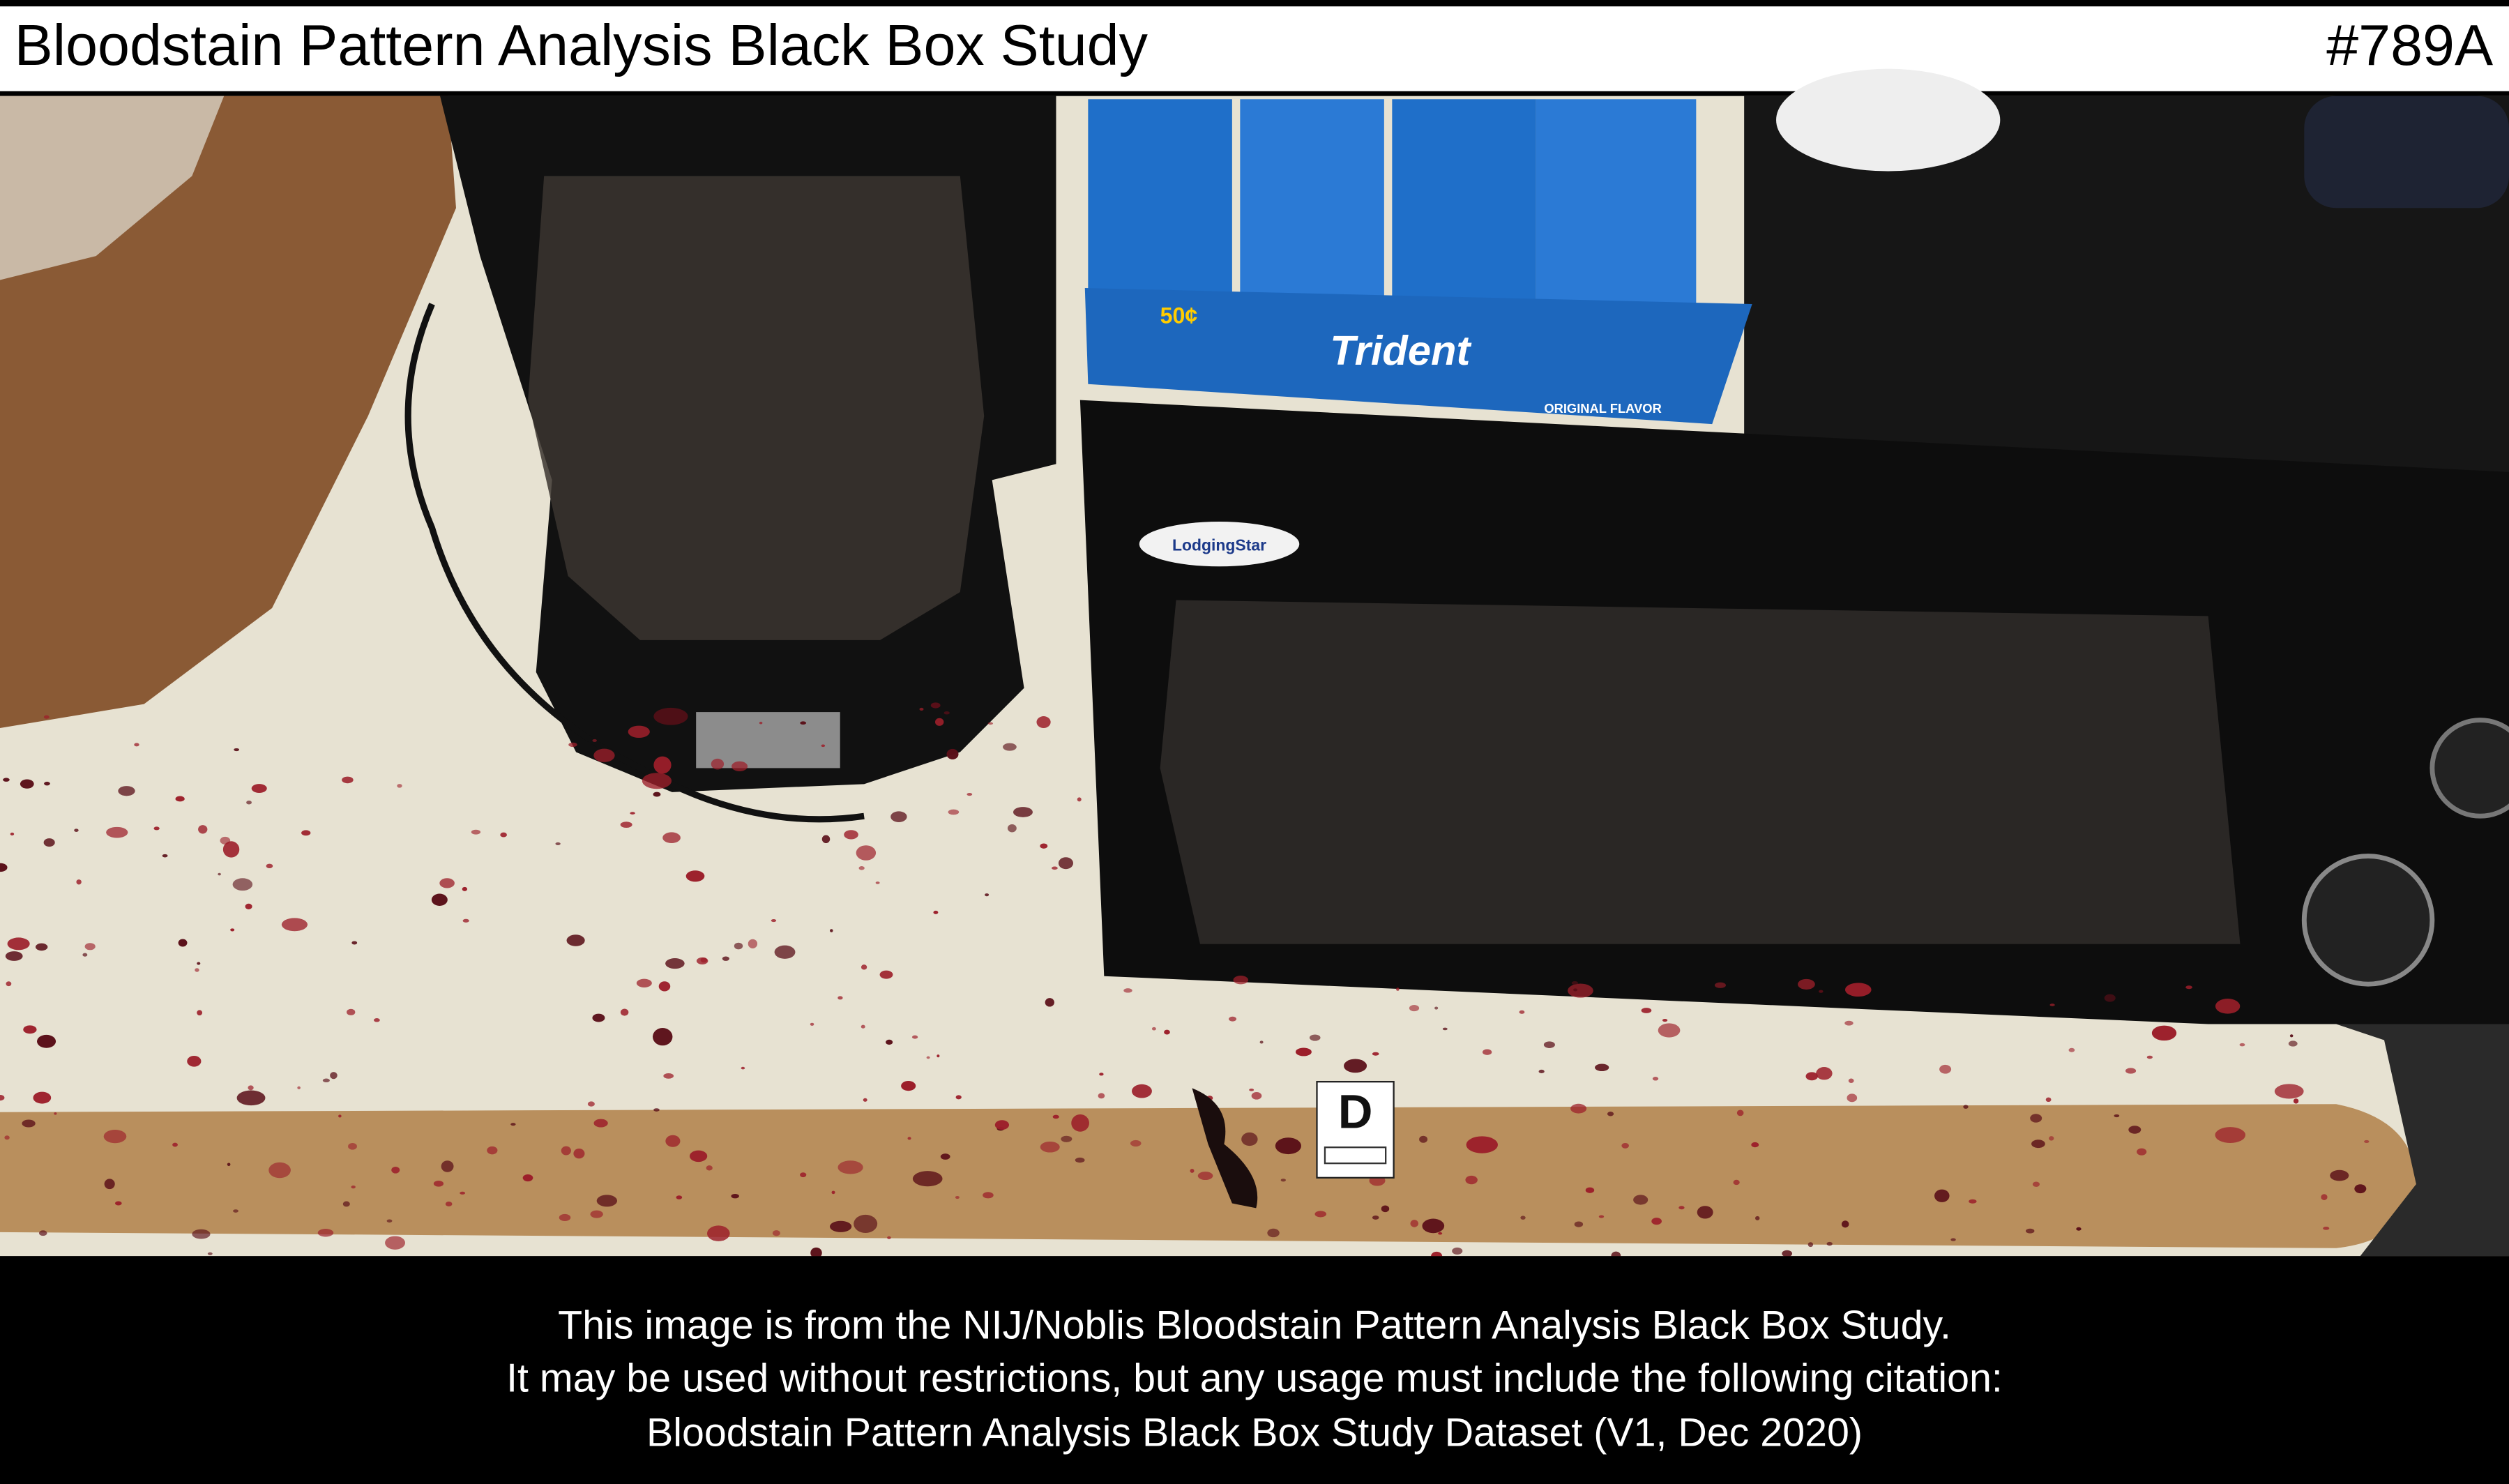 The width and height of the screenshot is (2509, 1484). Describe the element at coordinates (757, 408) in the screenshot. I see `carafe` at that location.